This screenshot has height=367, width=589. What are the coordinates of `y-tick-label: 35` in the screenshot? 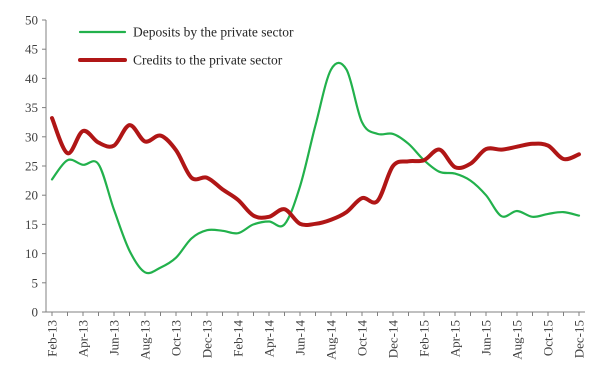 It's located at (31, 107).